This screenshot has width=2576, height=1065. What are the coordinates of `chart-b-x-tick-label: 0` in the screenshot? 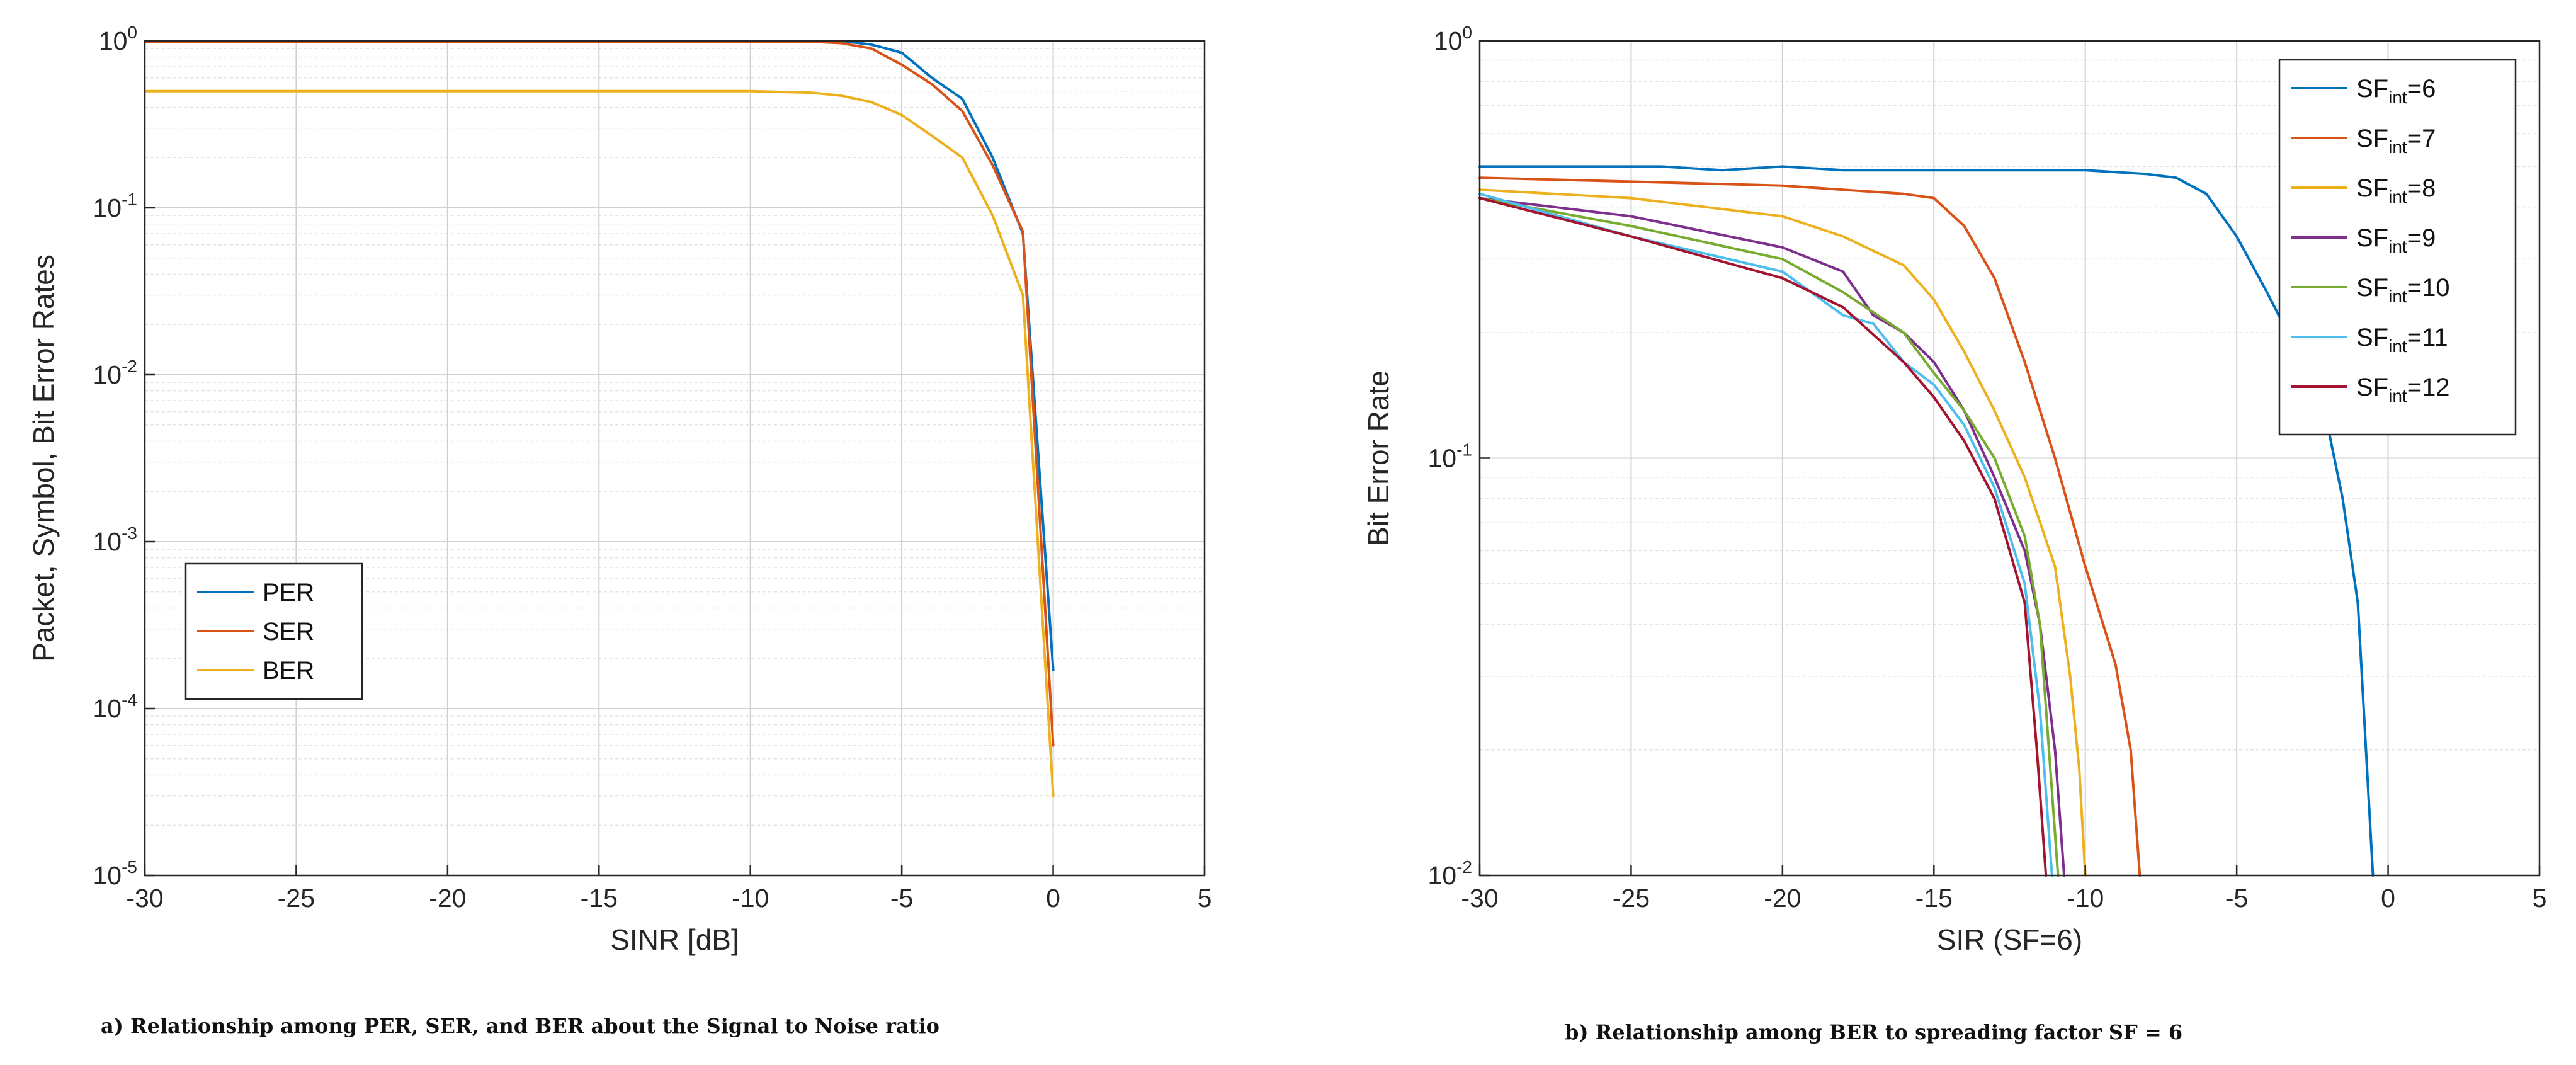 It's located at (2388, 898).